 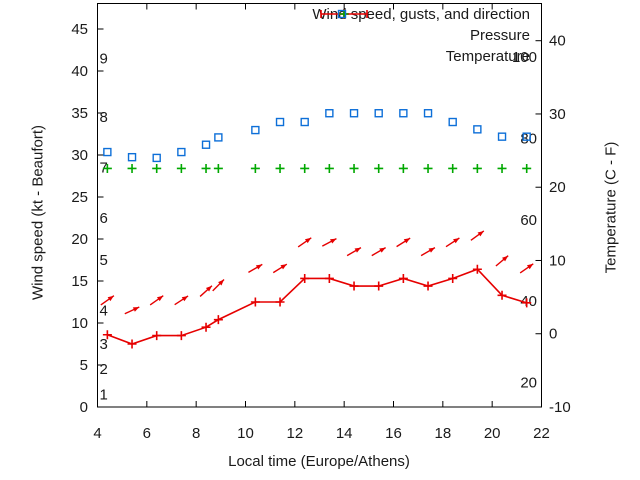 I want to click on svg-text: 35, so click(x=79, y=113).